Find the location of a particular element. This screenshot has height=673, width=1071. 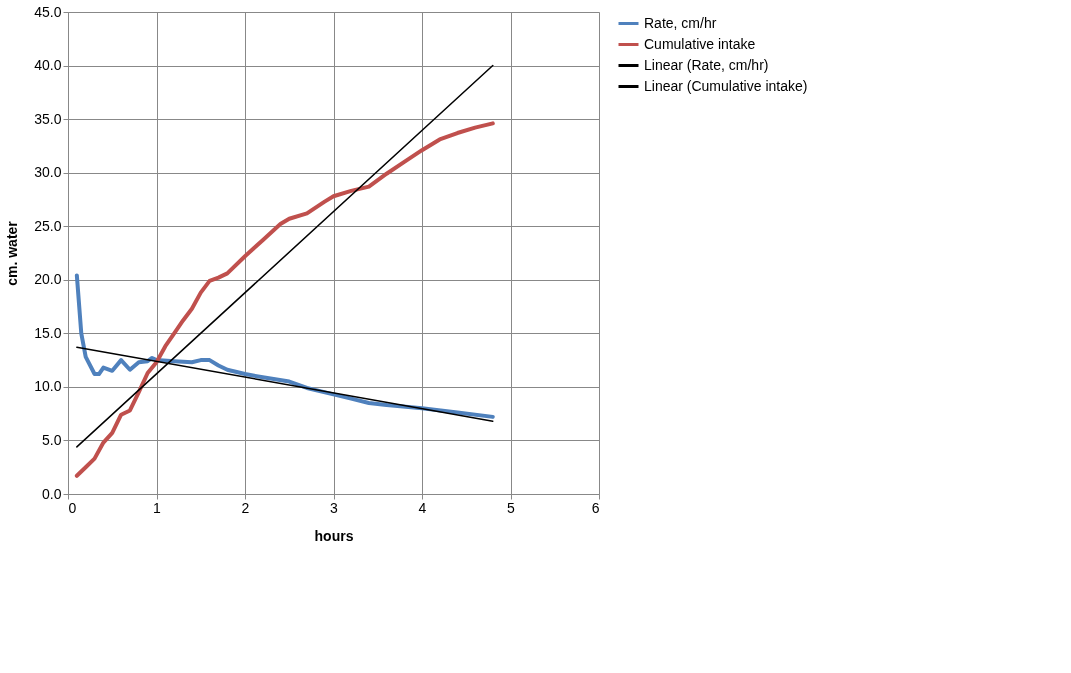

legend-label: Cumulative intake is located at coordinates (700, 43).